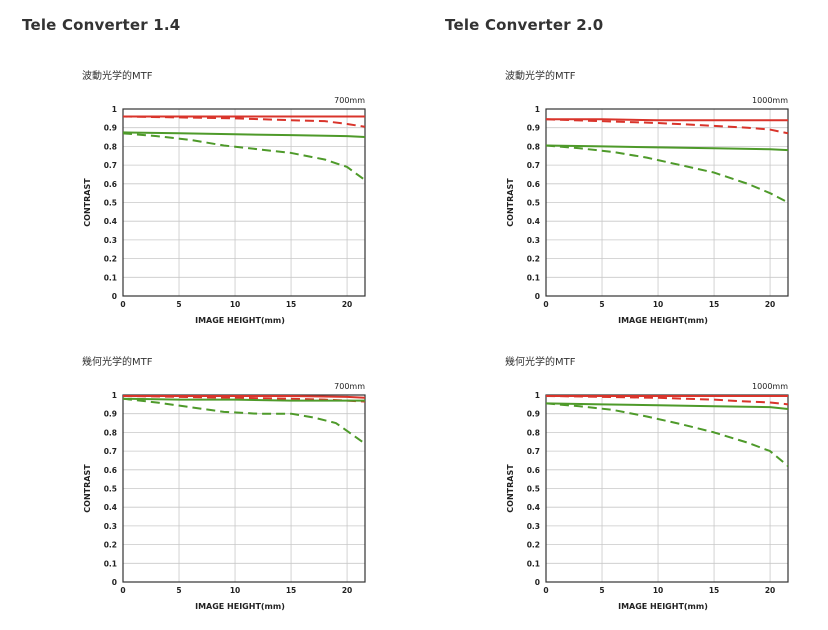  What do you see at coordinates (524, 25) in the screenshot?
I see `section-title-tc20: Tele Converter 2.0` at bounding box center [524, 25].